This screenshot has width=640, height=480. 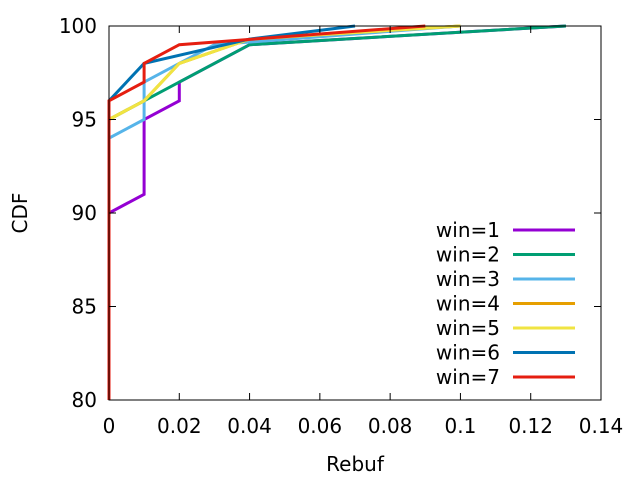 What do you see at coordinates (468, 304) in the screenshot?
I see `legend-label: win=4` at bounding box center [468, 304].